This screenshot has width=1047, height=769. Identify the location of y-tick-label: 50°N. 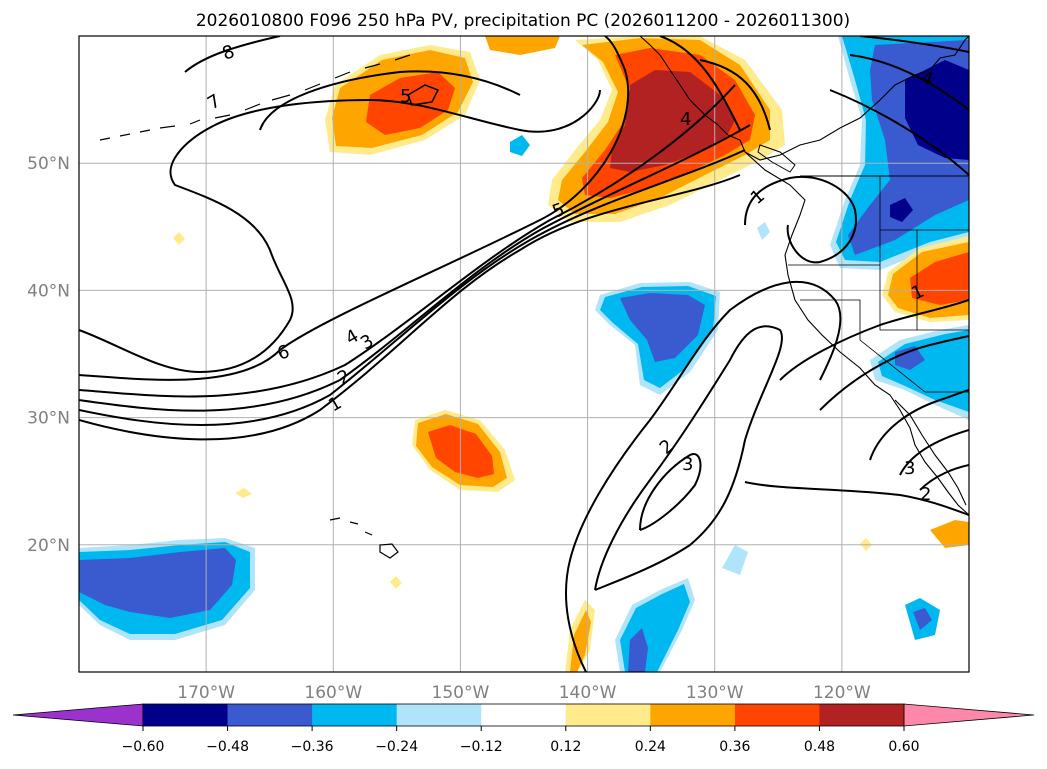
(48, 164).